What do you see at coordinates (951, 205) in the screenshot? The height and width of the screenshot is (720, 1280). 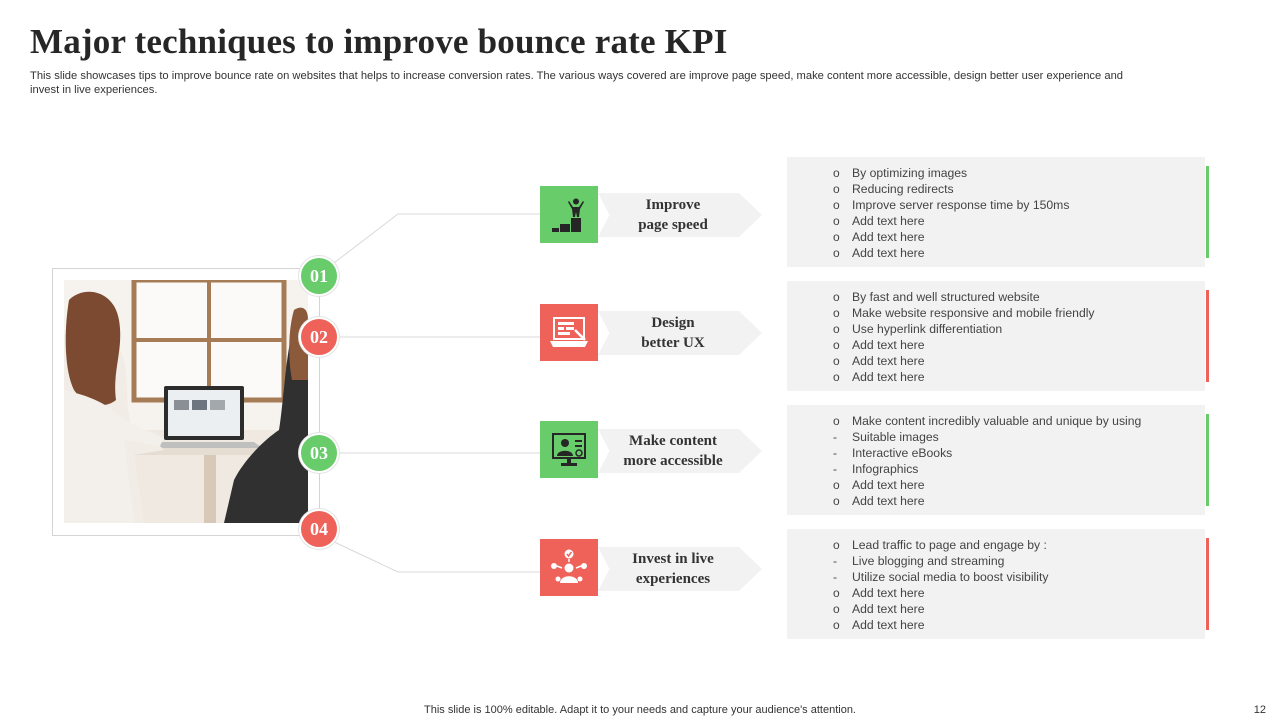 I see `list-item: o Improve server response time by 150ms` at bounding box center [951, 205].